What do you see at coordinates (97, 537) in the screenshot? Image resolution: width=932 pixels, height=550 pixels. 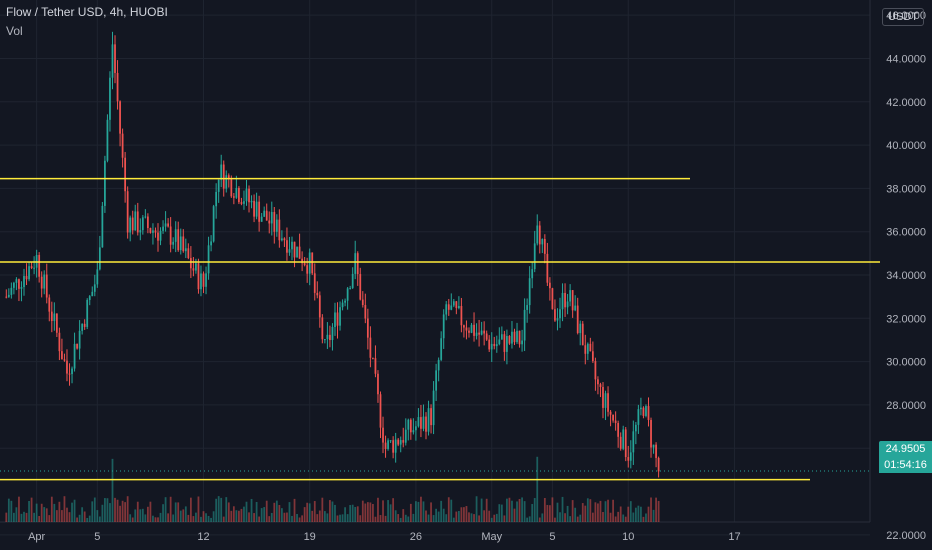 I see `x-tick-label: 5` at bounding box center [97, 537].